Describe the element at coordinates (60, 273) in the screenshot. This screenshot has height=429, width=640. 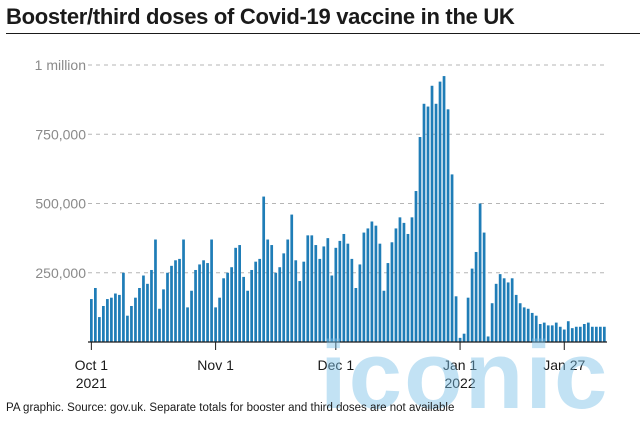
I see `y-tick-label: 250,000` at that location.